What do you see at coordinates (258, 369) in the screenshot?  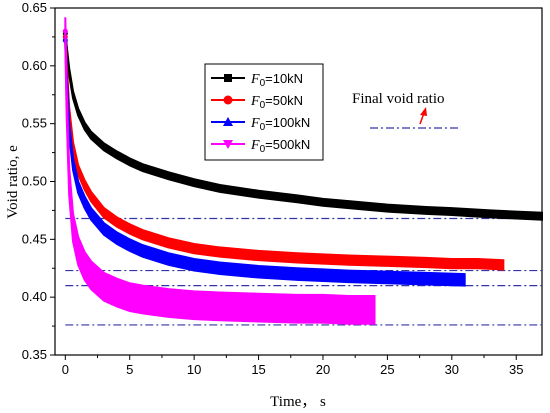 I see `x-tick-label: 15` at bounding box center [258, 369].